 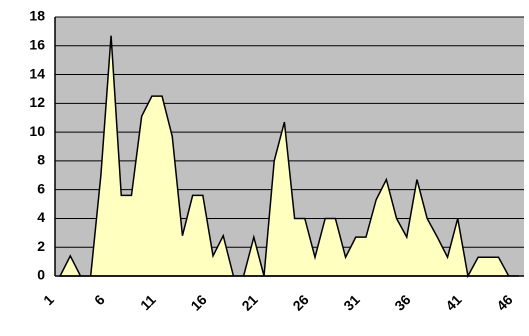 What do you see at coordinates (300, 302) in the screenshot?
I see `x-tick-label: 26` at bounding box center [300, 302].